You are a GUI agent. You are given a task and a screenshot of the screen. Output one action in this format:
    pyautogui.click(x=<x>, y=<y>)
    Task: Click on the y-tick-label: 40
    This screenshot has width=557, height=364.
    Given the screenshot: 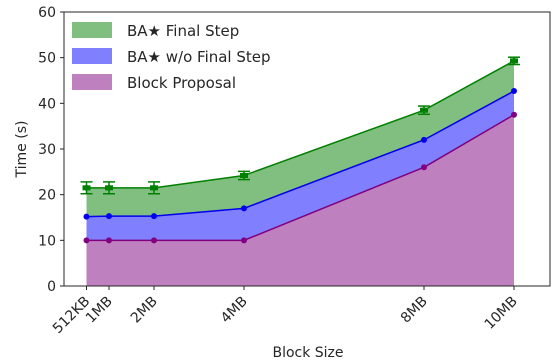 What is the action you would take?
    pyautogui.click(x=47, y=104)
    